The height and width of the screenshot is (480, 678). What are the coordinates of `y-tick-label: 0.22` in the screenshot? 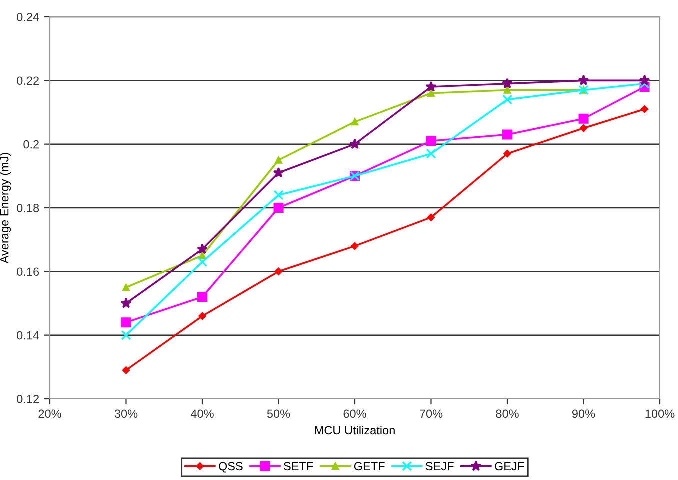 It's located at (28, 81).